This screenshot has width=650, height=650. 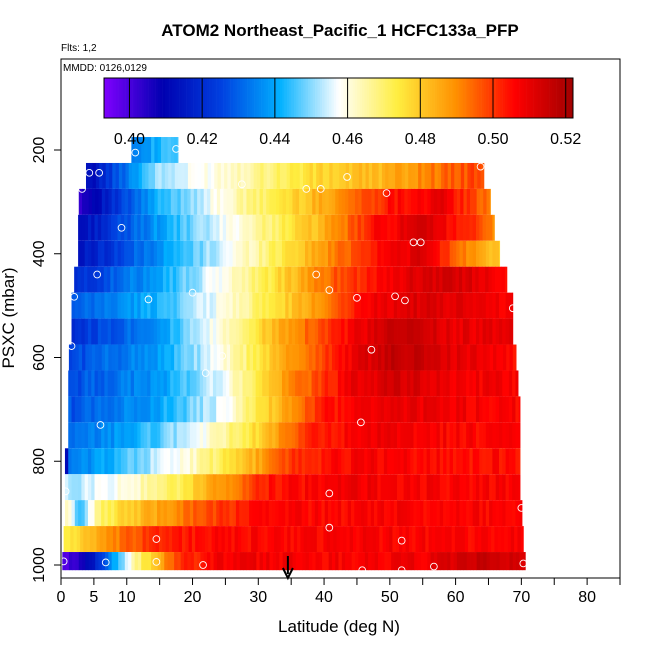 I want to click on sample-point, so click(x=480, y=166).